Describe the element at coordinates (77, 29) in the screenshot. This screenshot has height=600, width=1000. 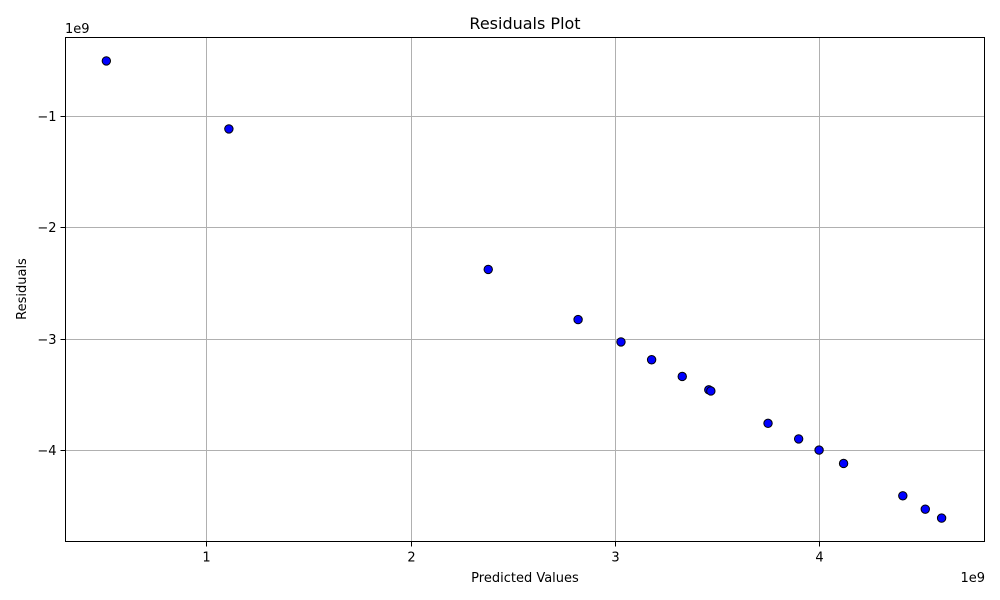
I see `y-axis-multiplier: 1e9` at that location.